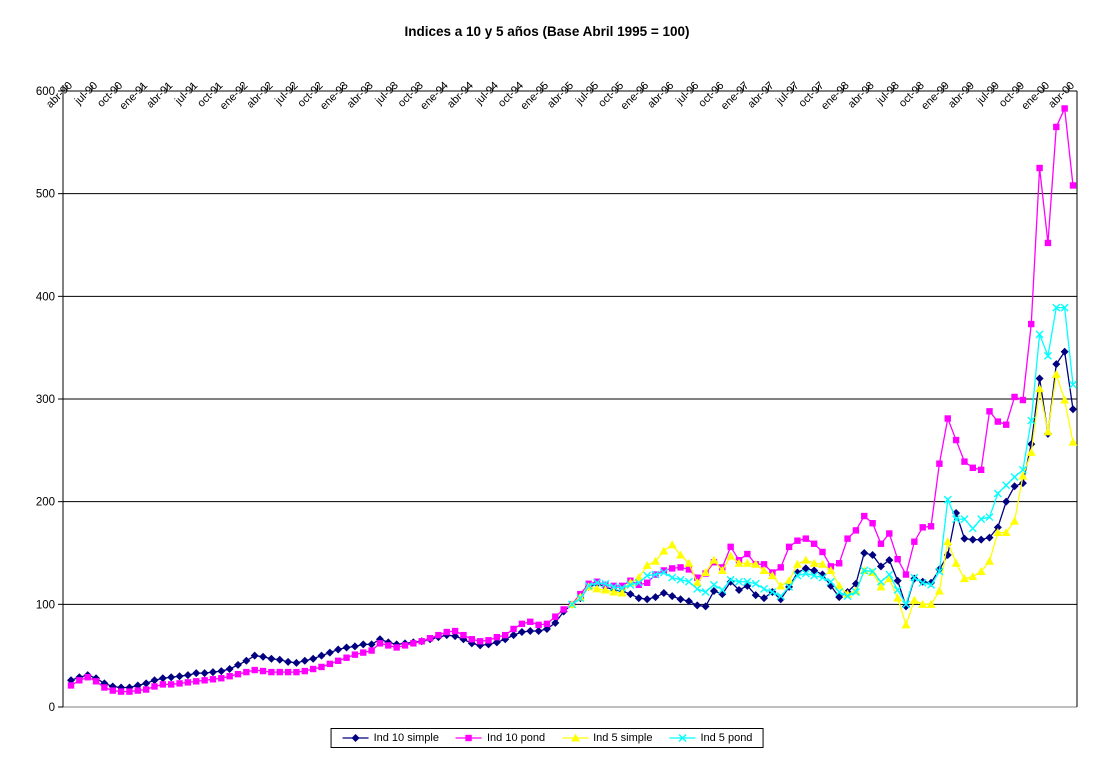 This screenshot has width=1094, height=760. What do you see at coordinates (134, 96) in the screenshot?
I see `x-tick-label: ene-91` at bounding box center [134, 96].